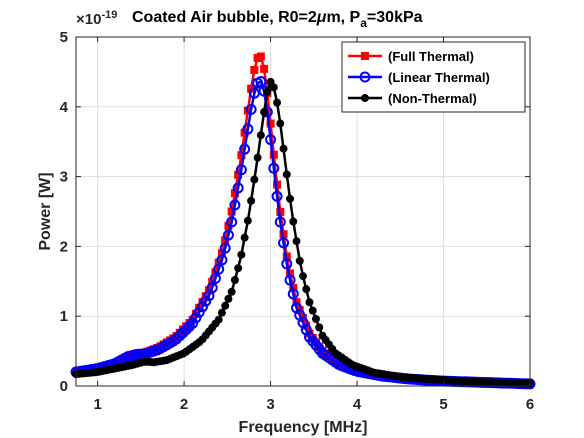 The width and height of the screenshot is (584, 438). What do you see at coordinates (530, 404) in the screenshot?
I see `x-tick-label: 6` at bounding box center [530, 404].